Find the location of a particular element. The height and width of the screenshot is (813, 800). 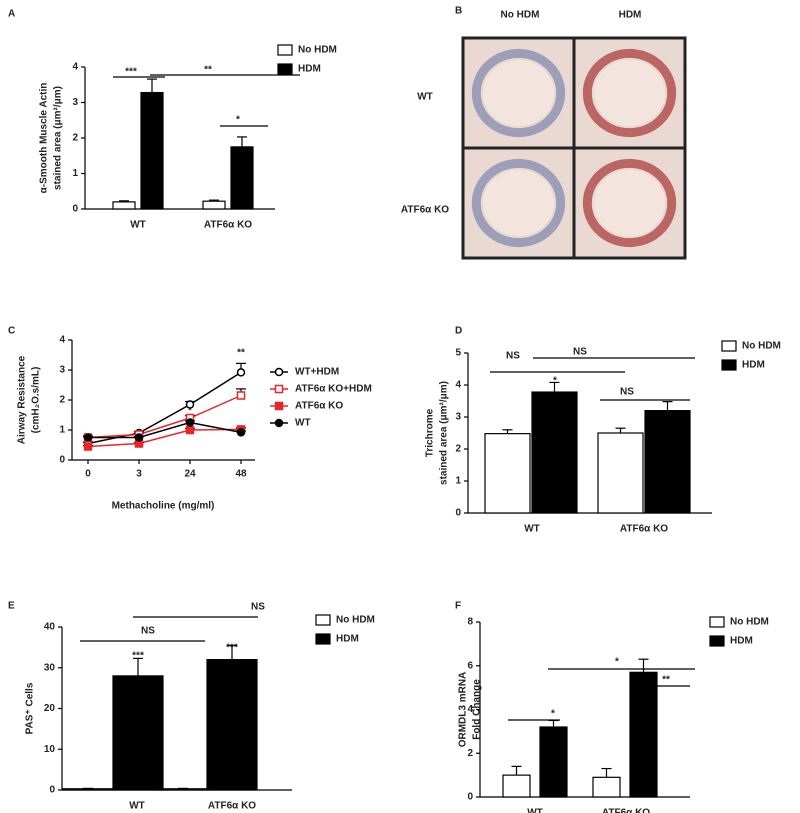

significance: *** is located at coordinates (138, 656).